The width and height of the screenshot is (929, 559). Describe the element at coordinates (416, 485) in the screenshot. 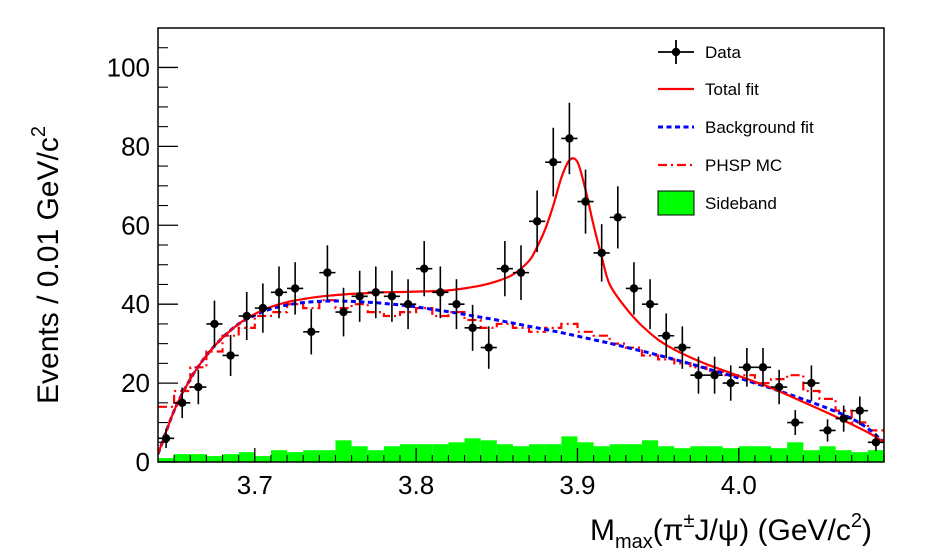

I see `x-tick-label: 3.8` at that location.